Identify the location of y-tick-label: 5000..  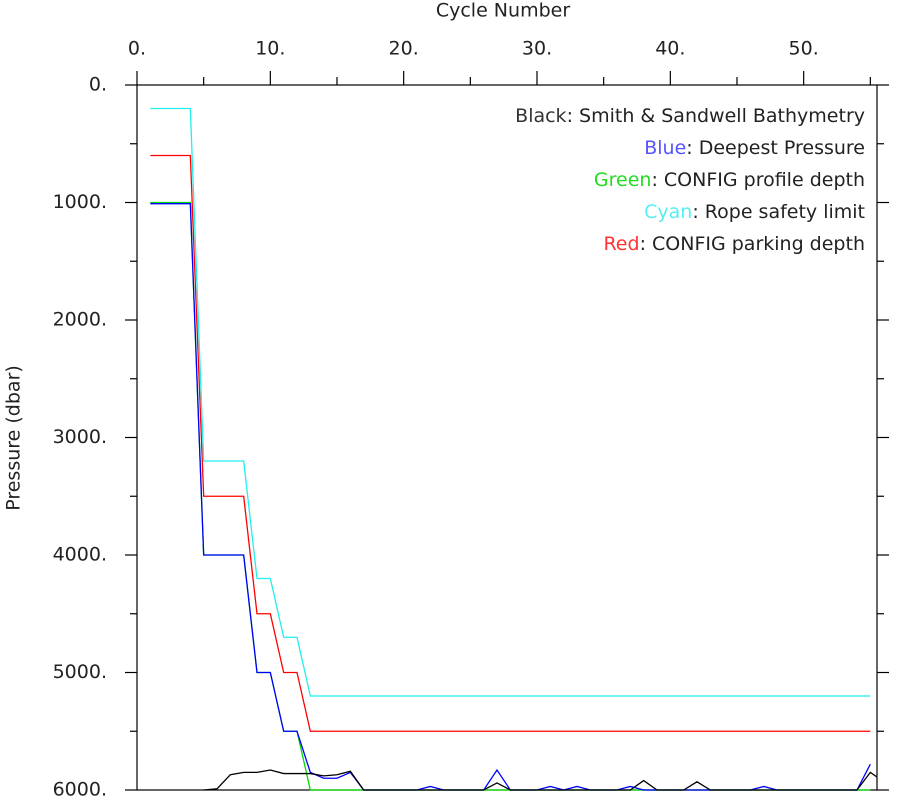
(80, 672).